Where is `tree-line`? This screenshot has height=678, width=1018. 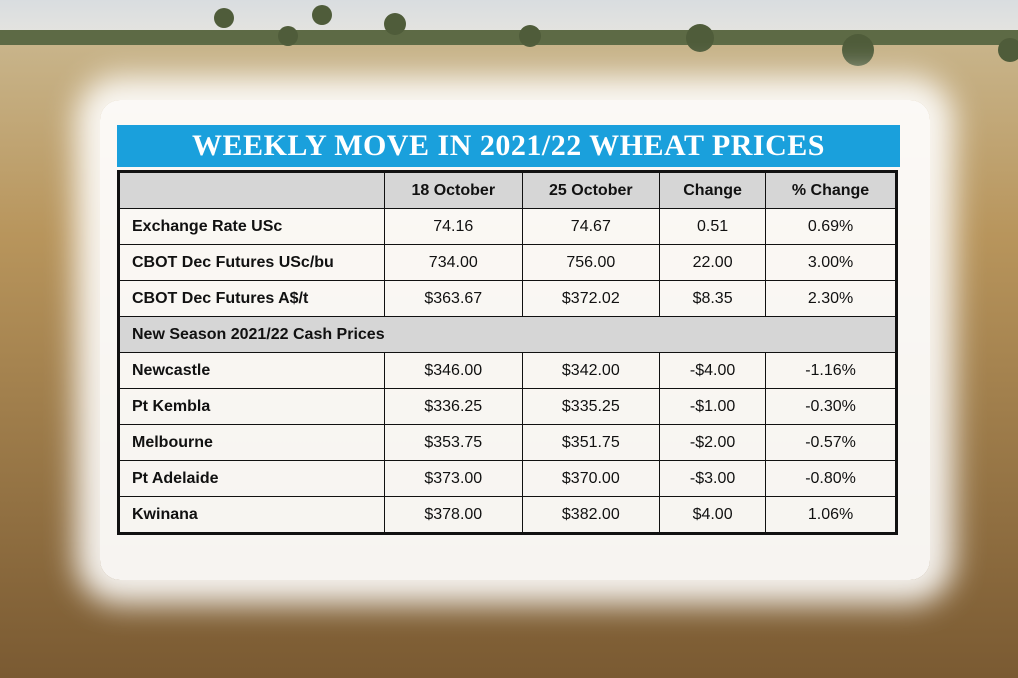
tree-line is located at coordinates (509, 39).